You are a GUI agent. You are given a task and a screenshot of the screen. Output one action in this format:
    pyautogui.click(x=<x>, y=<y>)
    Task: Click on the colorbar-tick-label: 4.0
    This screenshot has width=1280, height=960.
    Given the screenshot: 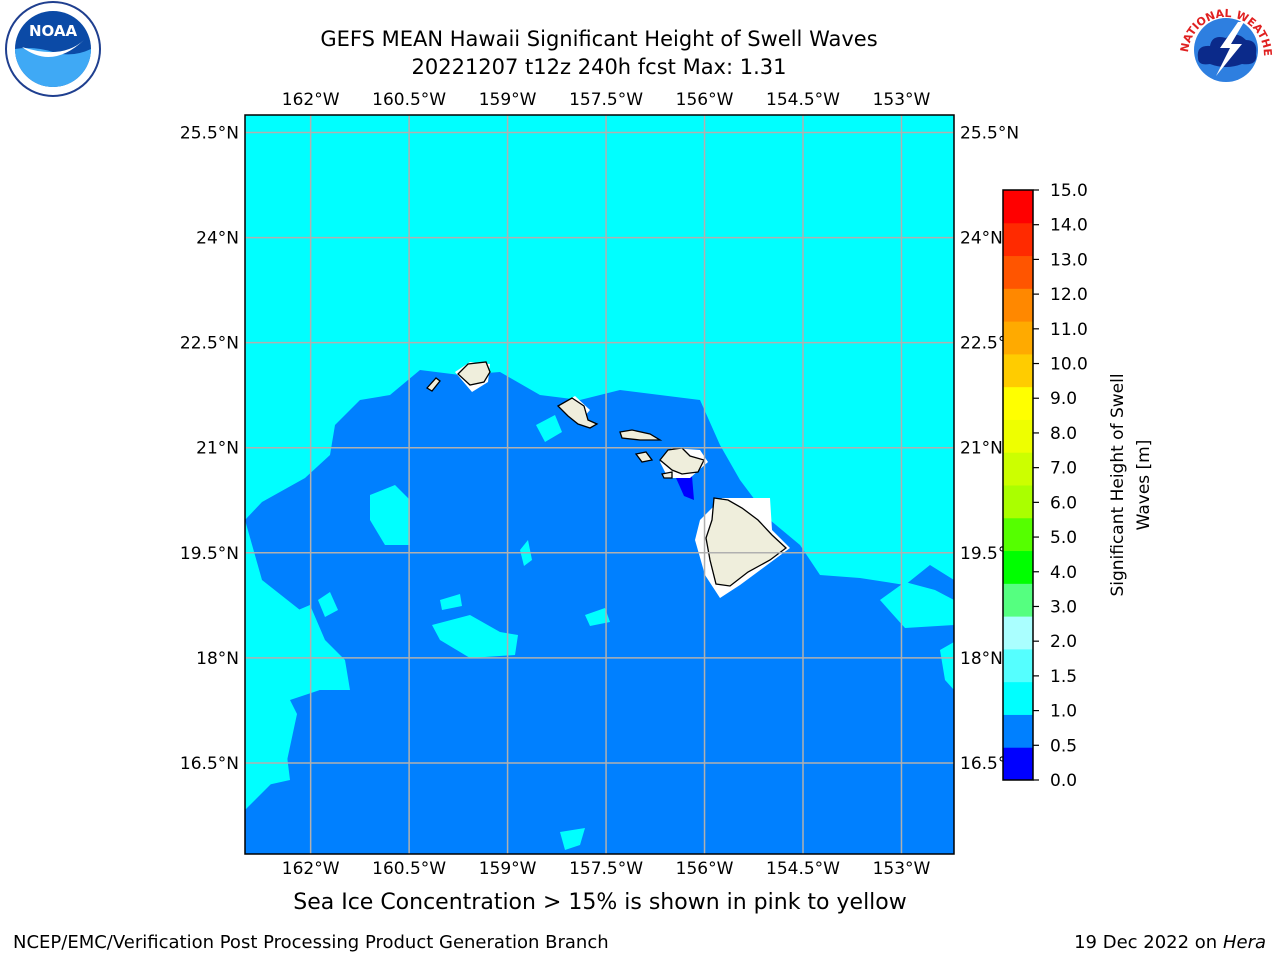 What is the action you would take?
    pyautogui.click(x=1063, y=573)
    